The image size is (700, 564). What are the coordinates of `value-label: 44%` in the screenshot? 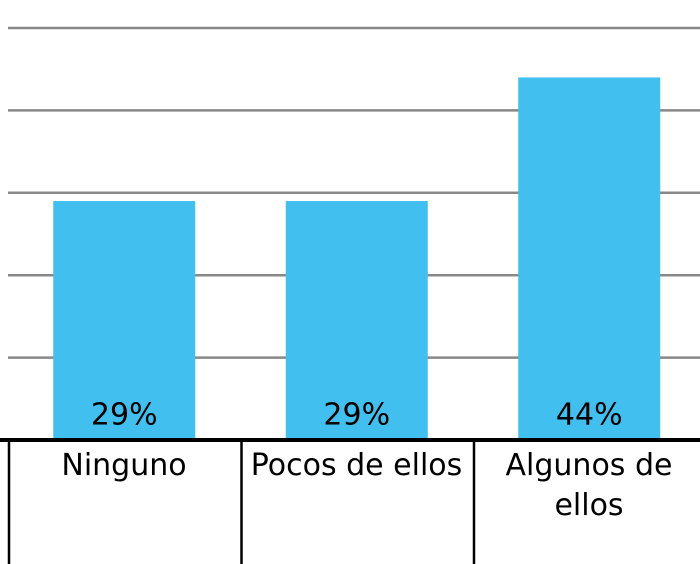 It's located at (589, 415).